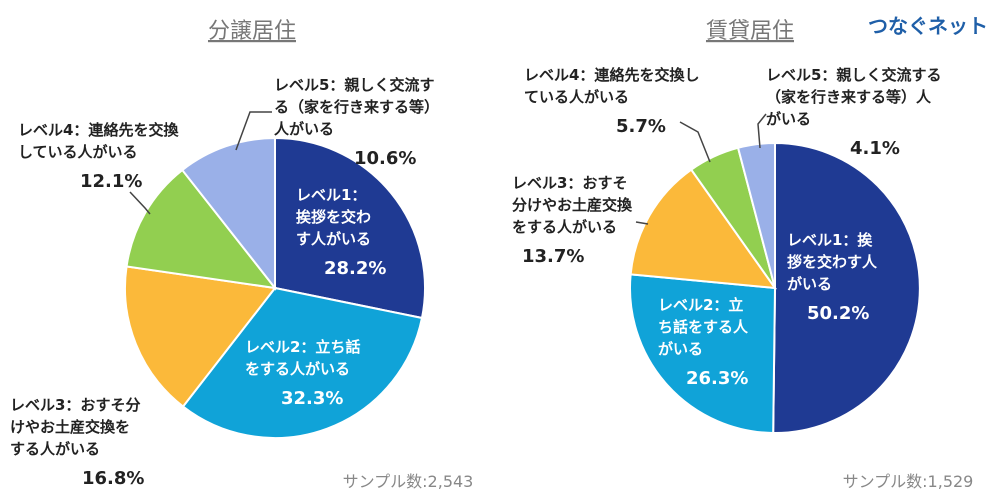  I want to click on slice-label-level4: ている人がいる, so click(576, 97).